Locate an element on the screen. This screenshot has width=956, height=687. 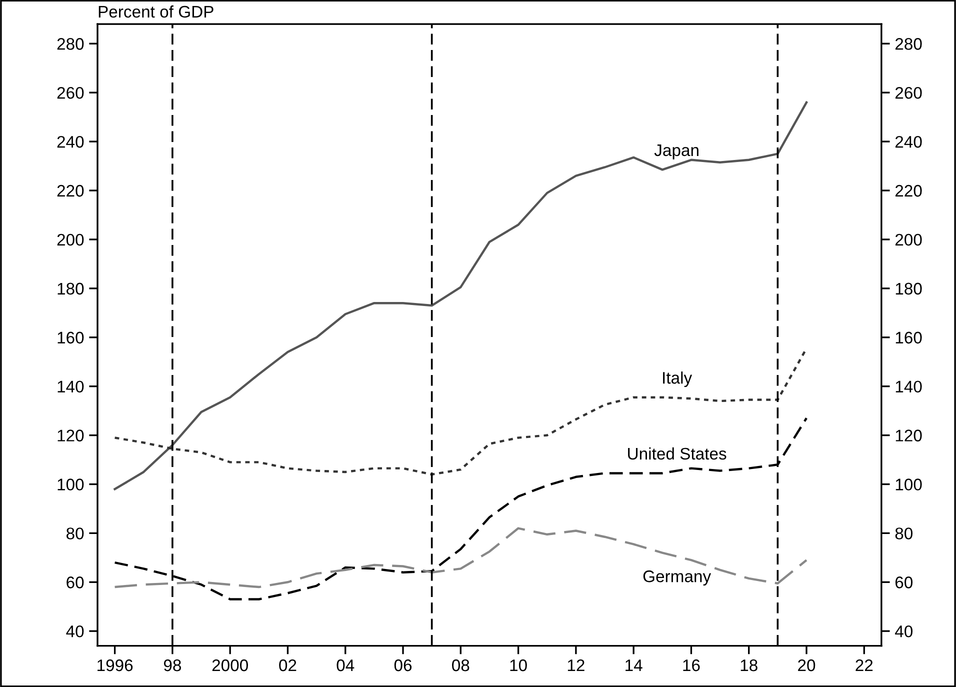
x-tick-label: 98 is located at coordinates (172, 665).